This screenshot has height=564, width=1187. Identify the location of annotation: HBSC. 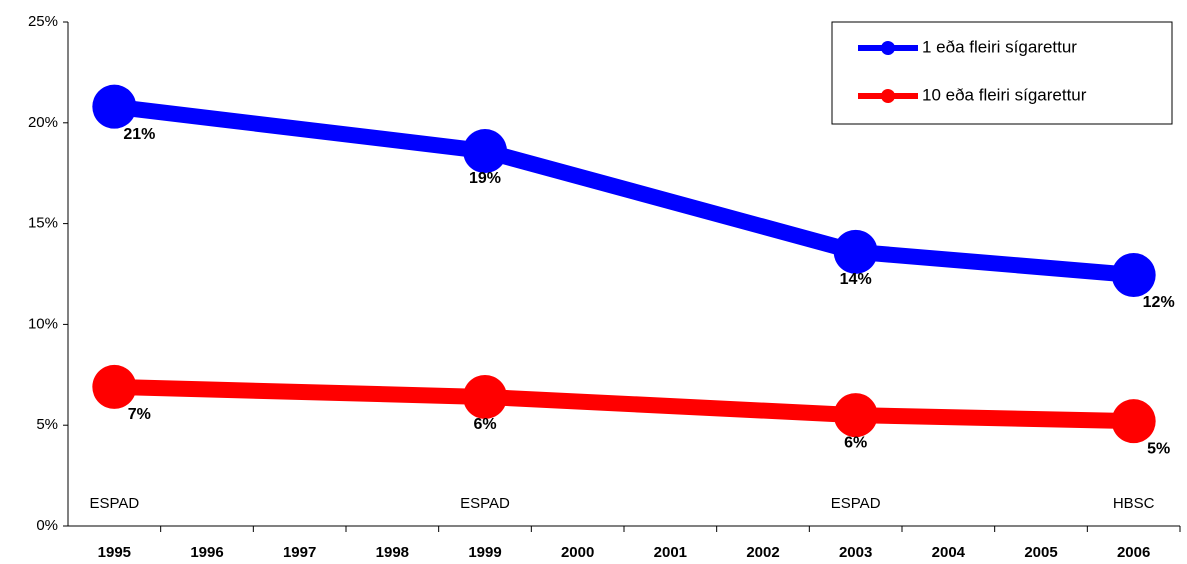
(1134, 503).